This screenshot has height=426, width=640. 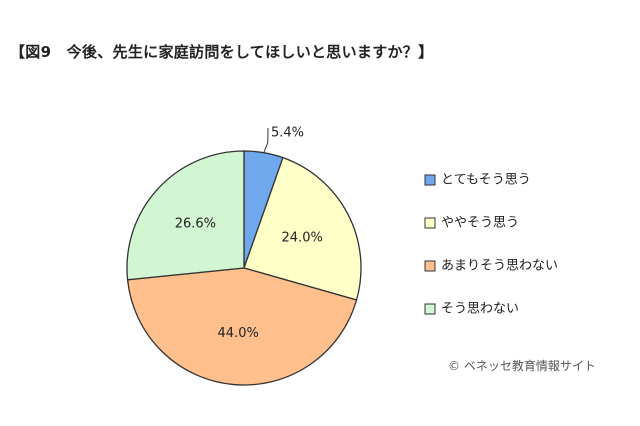 I want to click on legend-label-4: そう思わない, so click(x=480, y=309).